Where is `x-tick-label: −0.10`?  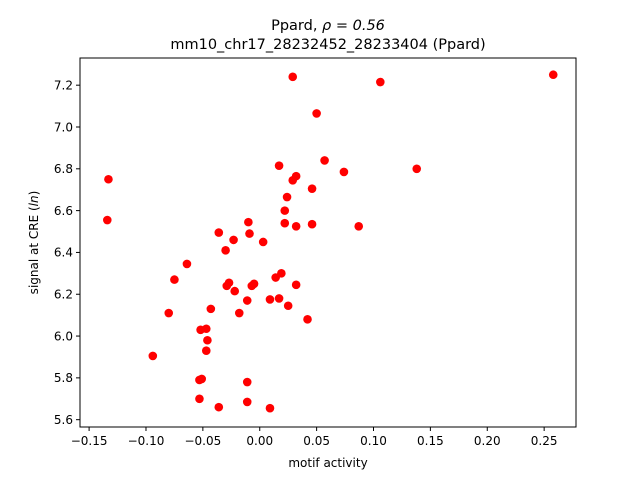
x-tick-label: −0.10 is located at coordinates (146, 441).